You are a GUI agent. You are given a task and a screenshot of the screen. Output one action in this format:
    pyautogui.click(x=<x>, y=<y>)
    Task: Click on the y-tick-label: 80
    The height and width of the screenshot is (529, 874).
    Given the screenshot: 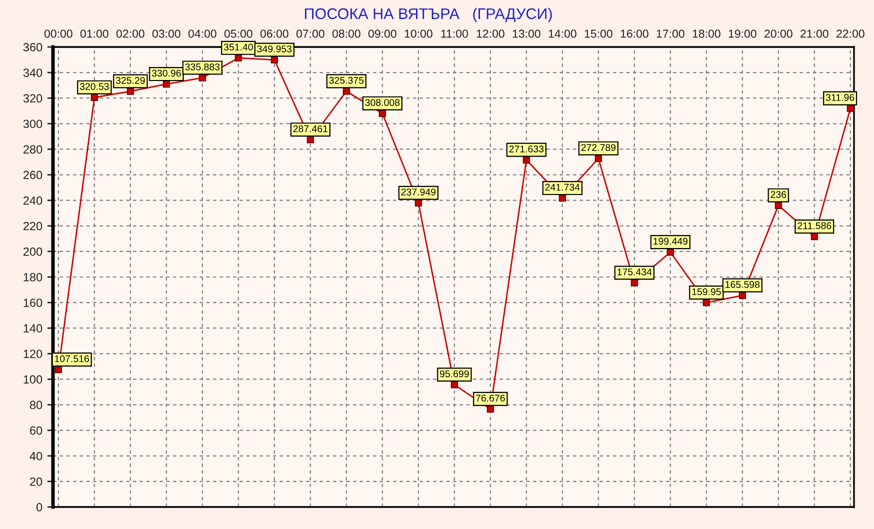 What is the action you would take?
    pyautogui.click(x=36, y=405)
    